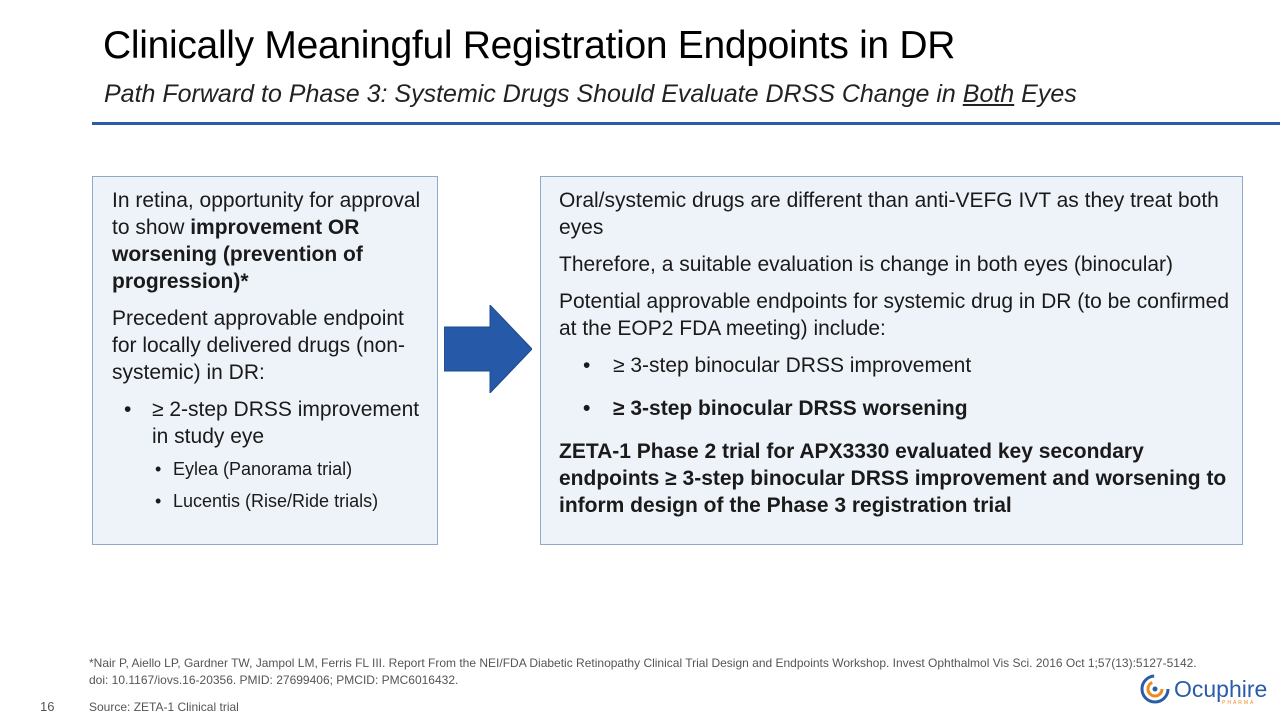  Describe the element at coordinates (47, 706) in the screenshot. I see `page-number: 16` at that location.